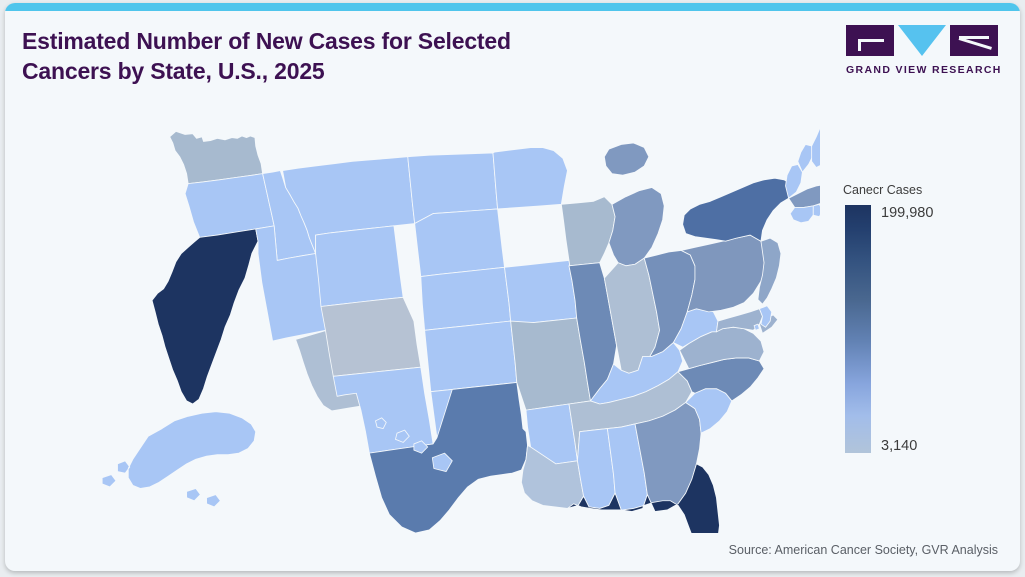  What do you see at coordinates (918, 323) in the screenshot?
I see `map-legend: Canecr Cases 199,980 3,140` at bounding box center [918, 323].